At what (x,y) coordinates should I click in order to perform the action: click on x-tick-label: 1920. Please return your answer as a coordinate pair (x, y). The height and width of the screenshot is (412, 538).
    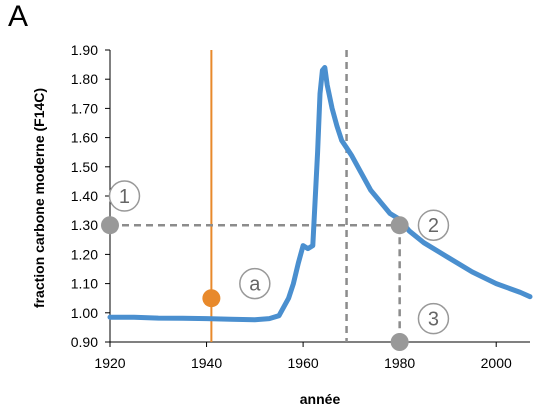
    Looking at the image, I should click on (109, 363).